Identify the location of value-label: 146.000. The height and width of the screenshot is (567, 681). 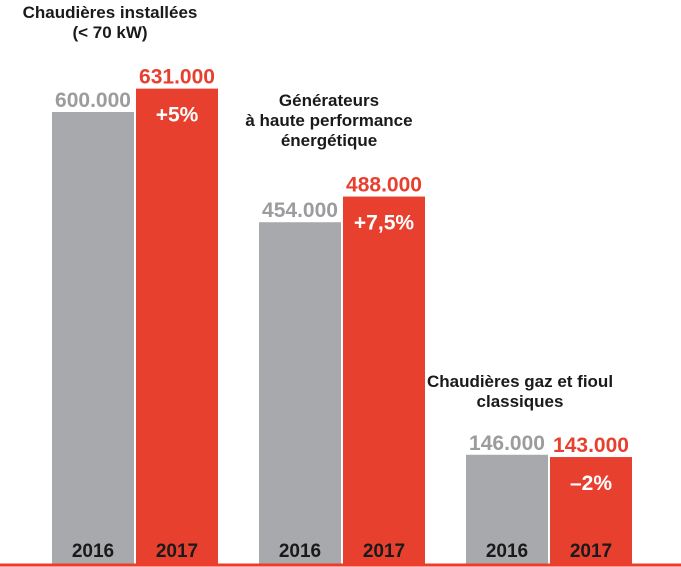
(507, 443).